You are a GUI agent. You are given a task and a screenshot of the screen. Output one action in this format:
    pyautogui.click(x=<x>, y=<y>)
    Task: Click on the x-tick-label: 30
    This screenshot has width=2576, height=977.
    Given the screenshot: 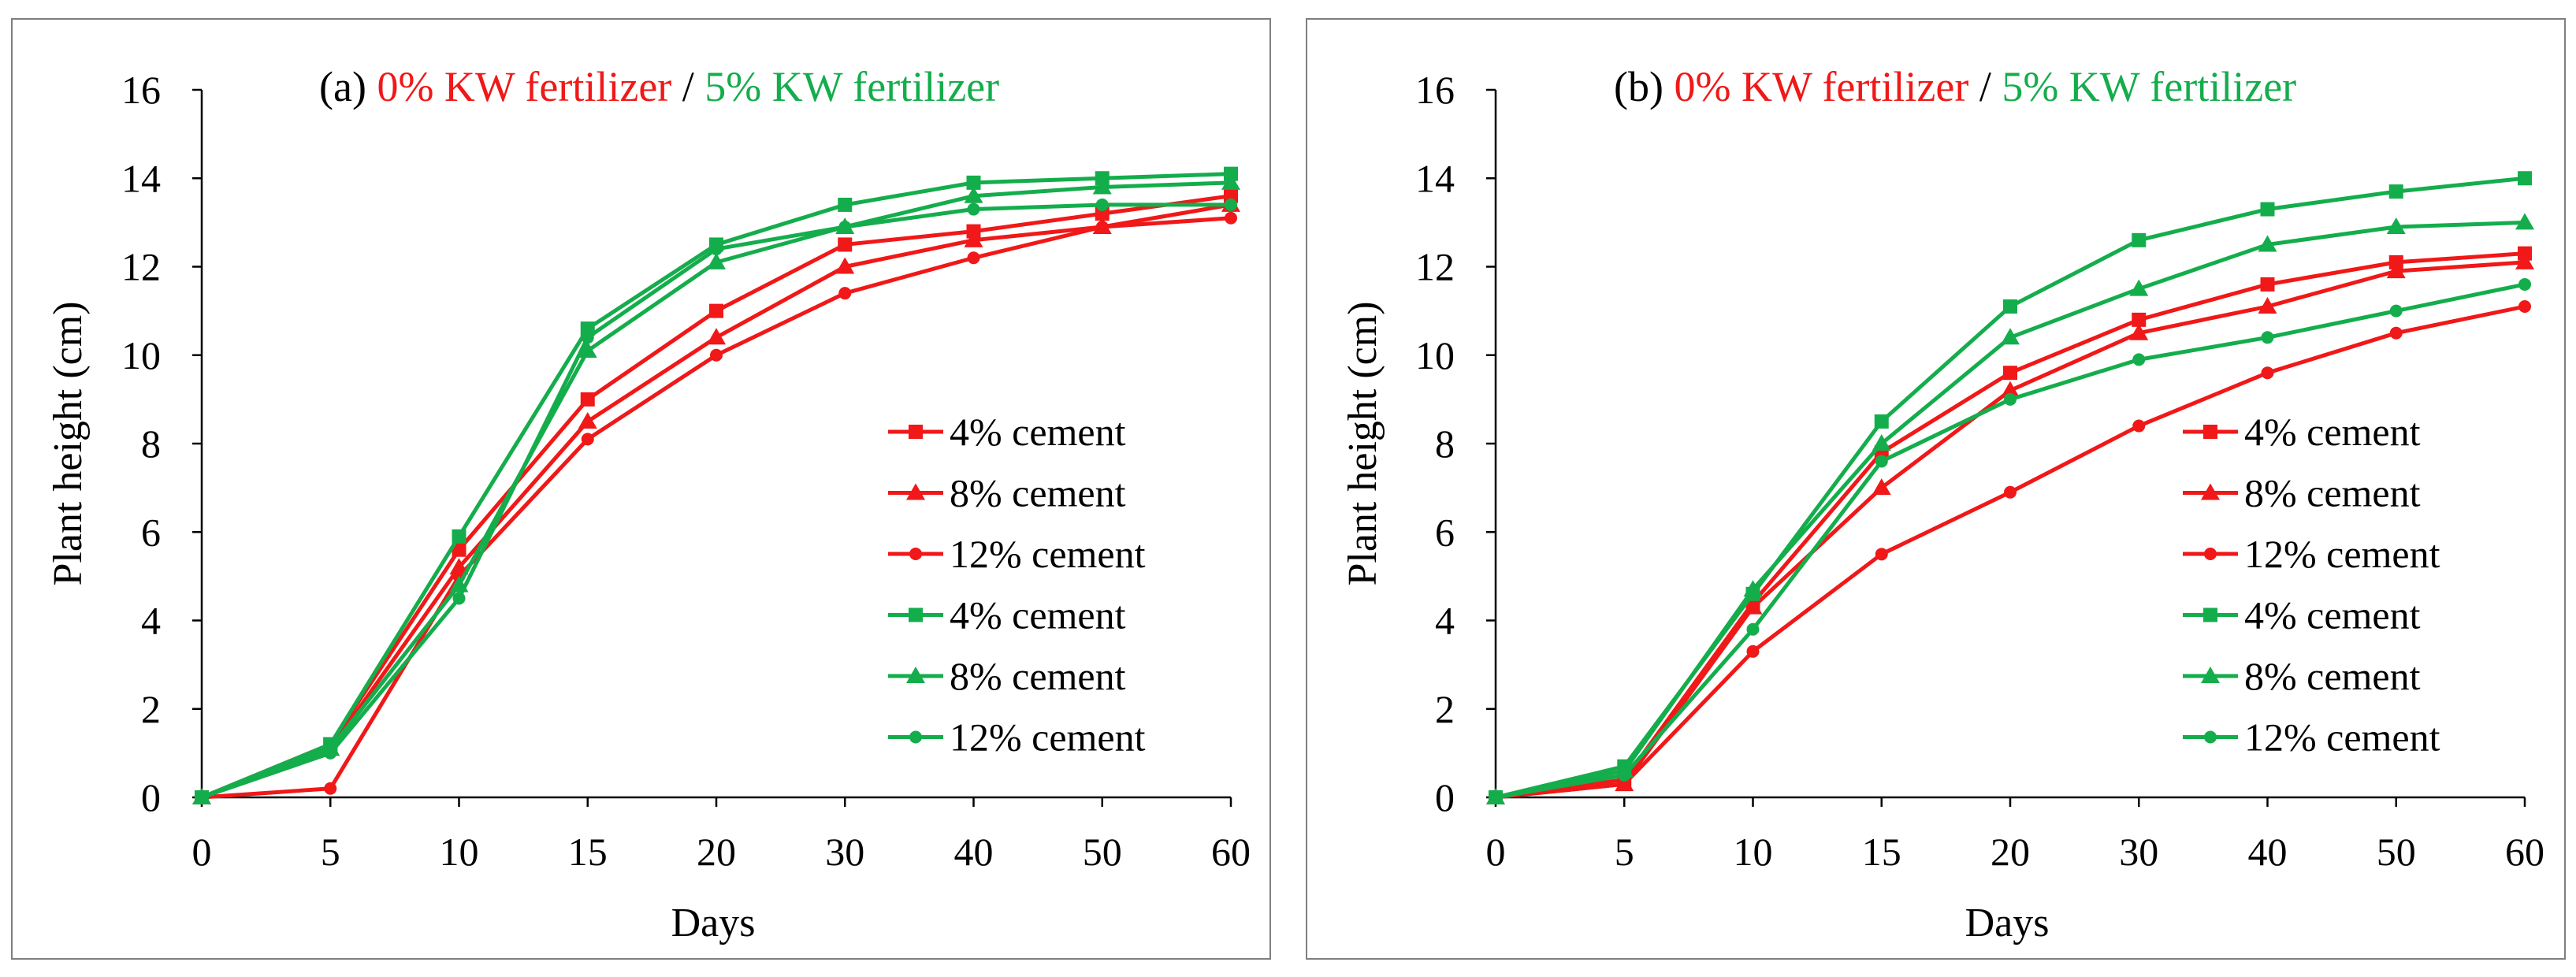 What is the action you would take?
    pyautogui.click(x=844, y=852)
    